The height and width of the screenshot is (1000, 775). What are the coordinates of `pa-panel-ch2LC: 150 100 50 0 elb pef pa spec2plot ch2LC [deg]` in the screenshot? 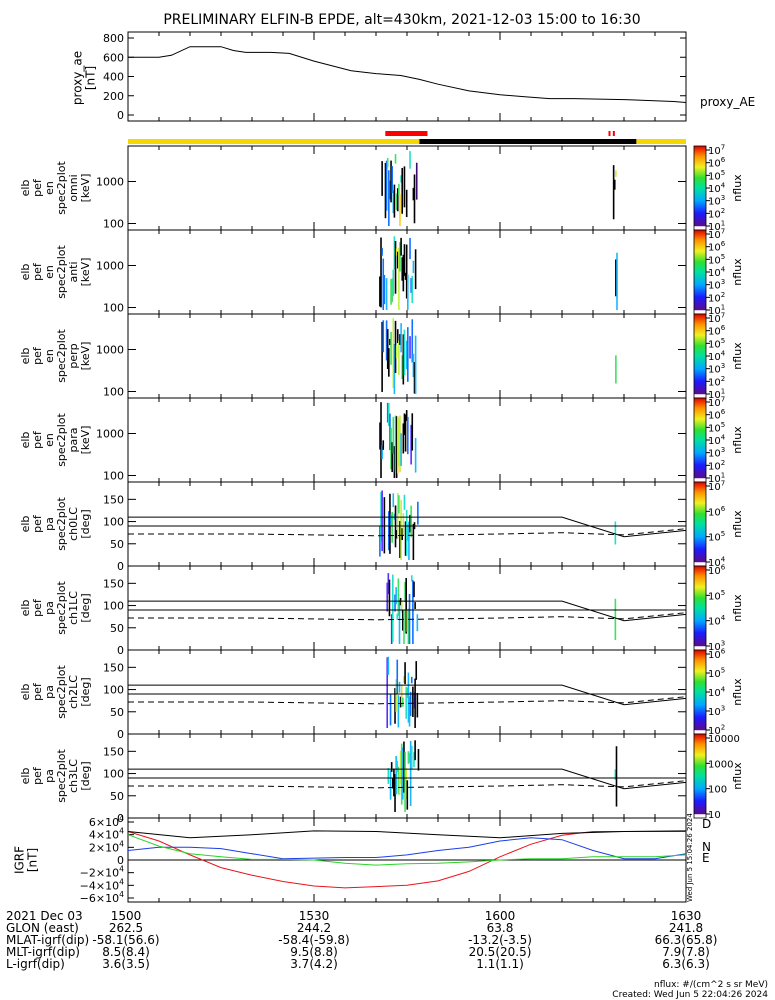 It's located at (353, 695).